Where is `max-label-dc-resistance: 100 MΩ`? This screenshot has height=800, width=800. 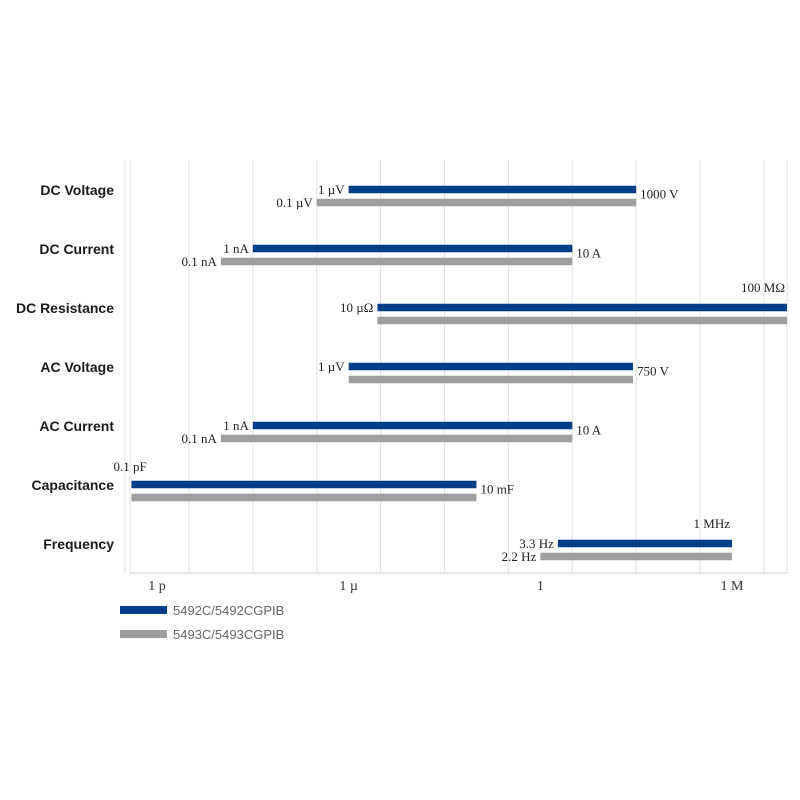
max-label-dc-resistance: 100 MΩ is located at coordinates (763, 287).